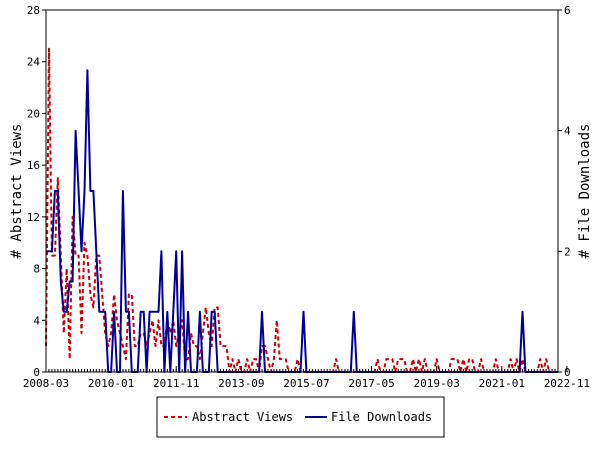 The width and height of the screenshot is (600, 450). Describe the element at coordinates (567, 10) in the screenshot. I see `y-tick-label-right: 6` at that location.